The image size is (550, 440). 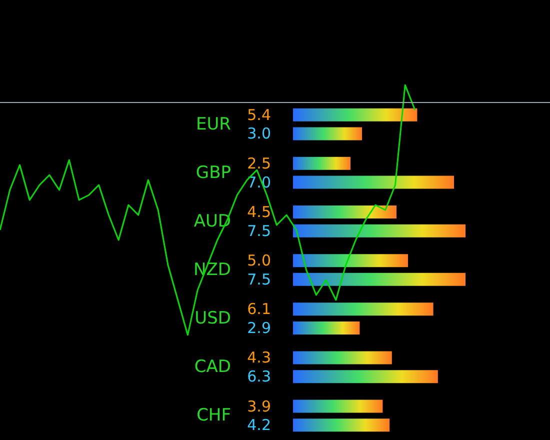 What do you see at coordinates (213, 172) in the screenshot?
I see `y-tick-label: GBP` at bounding box center [213, 172].